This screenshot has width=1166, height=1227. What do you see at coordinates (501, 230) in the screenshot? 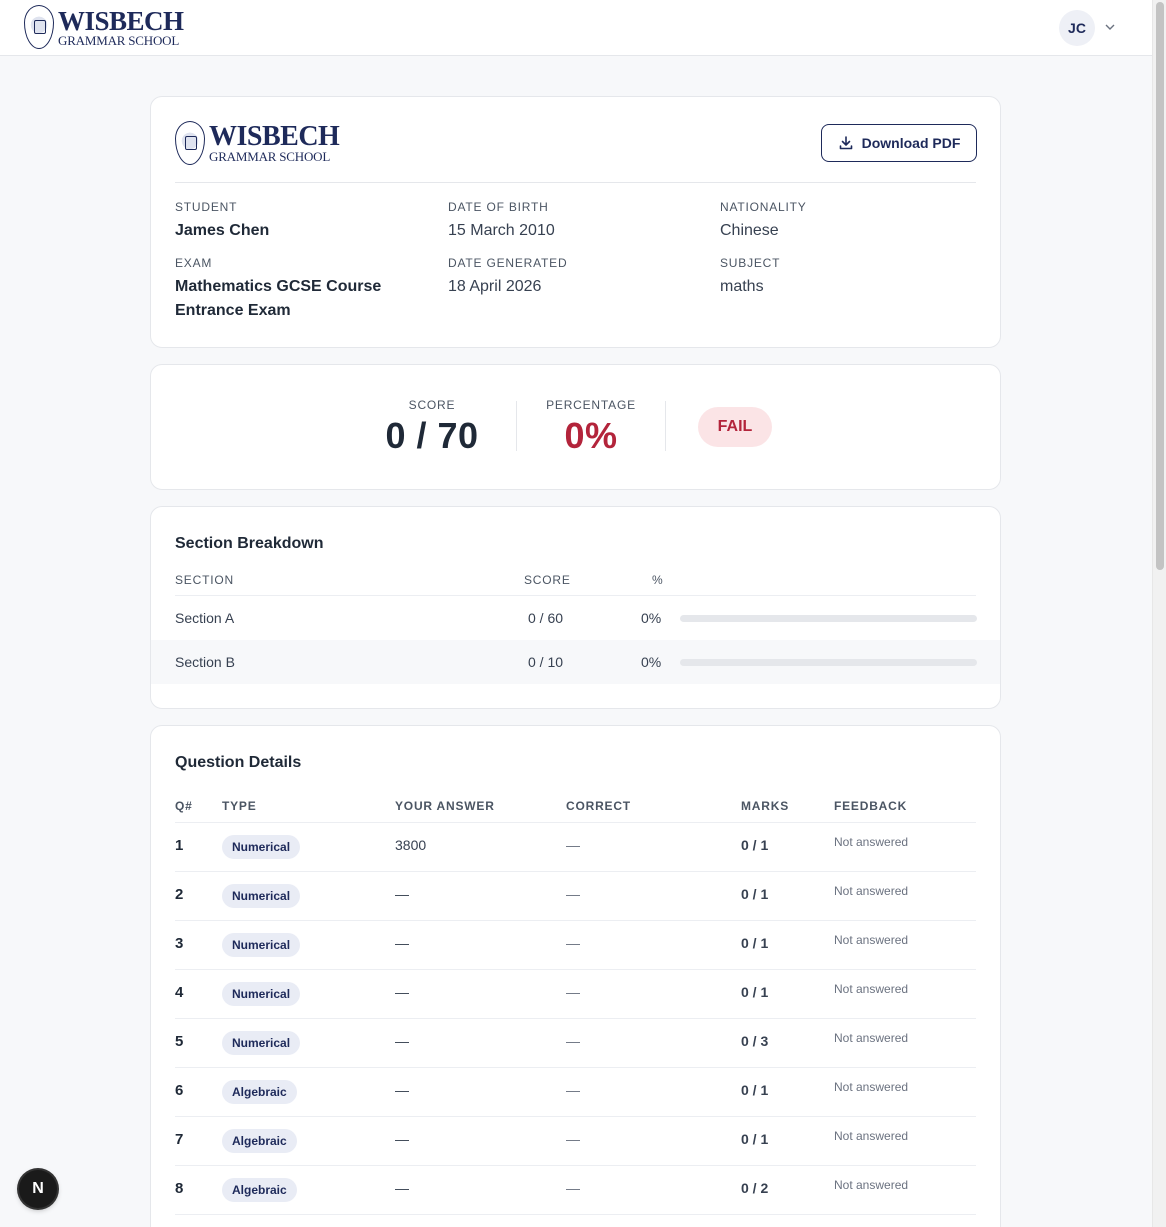
I see `dob-value: 15 March 2010` at bounding box center [501, 230].